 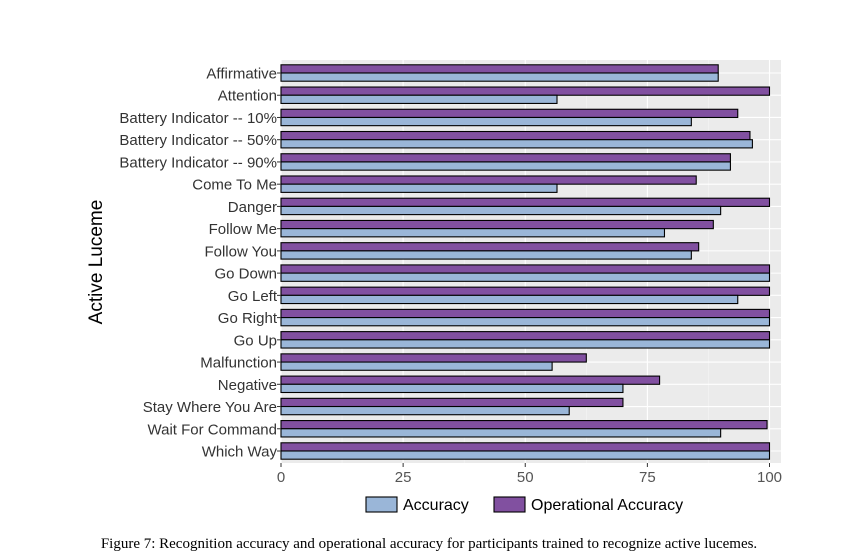 What do you see at coordinates (245, 274) in the screenshot?
I see `y-tick-label: Go Down` at bounding box center [245, 274].